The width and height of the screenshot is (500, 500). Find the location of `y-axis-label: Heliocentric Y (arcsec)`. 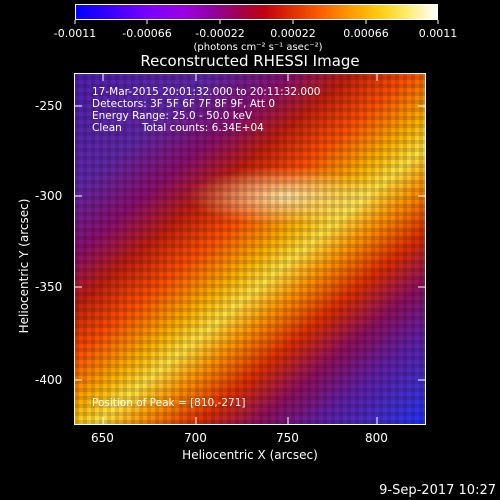

y-axis-label: Heliocentric Y (arcsec) is located at coordinates (24, 266).